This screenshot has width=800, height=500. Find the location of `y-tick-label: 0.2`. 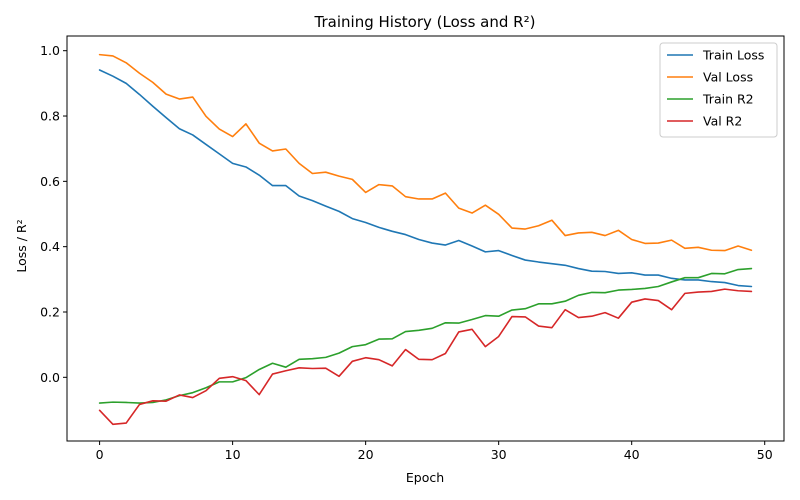

y-tick-label: 0.2 is located at coordinates (50, 311).